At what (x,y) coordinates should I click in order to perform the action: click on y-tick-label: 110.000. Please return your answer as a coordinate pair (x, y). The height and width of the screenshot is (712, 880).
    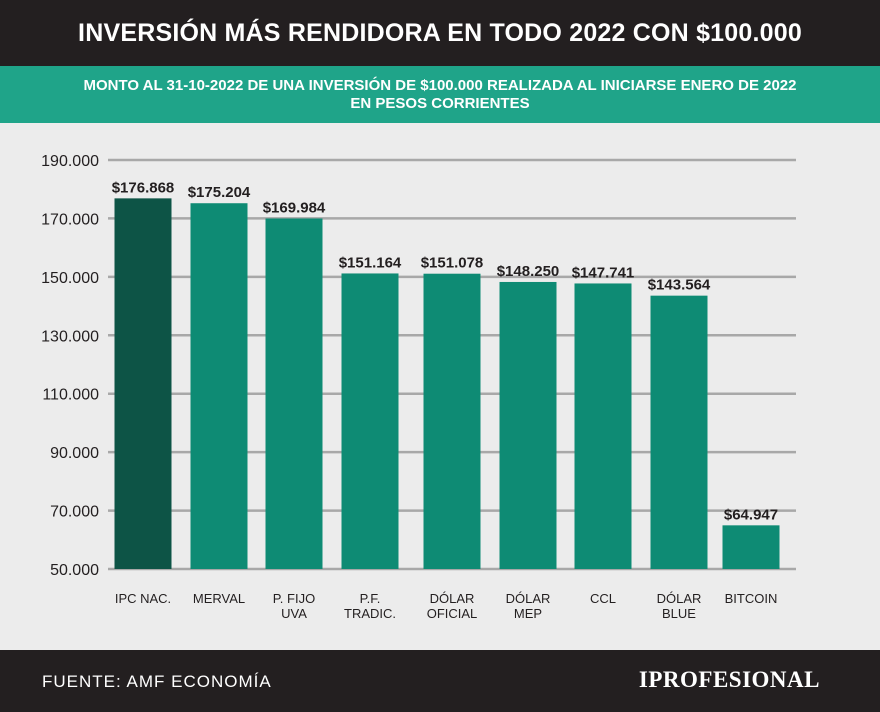
    Looking at the image, I should click on (70, 395).